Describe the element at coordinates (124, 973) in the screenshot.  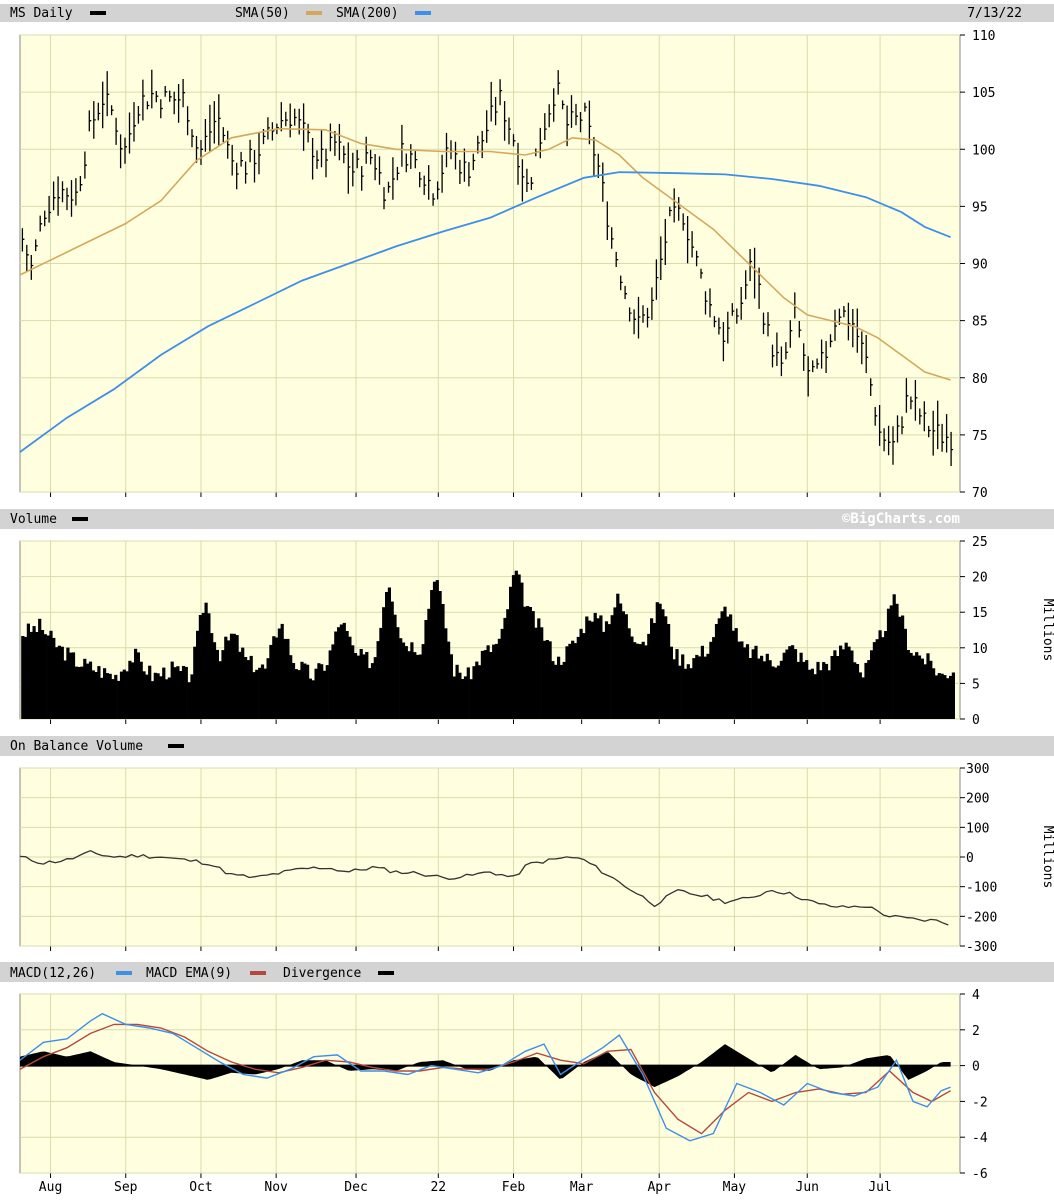
I see `macd-legend-swatch` at that location.